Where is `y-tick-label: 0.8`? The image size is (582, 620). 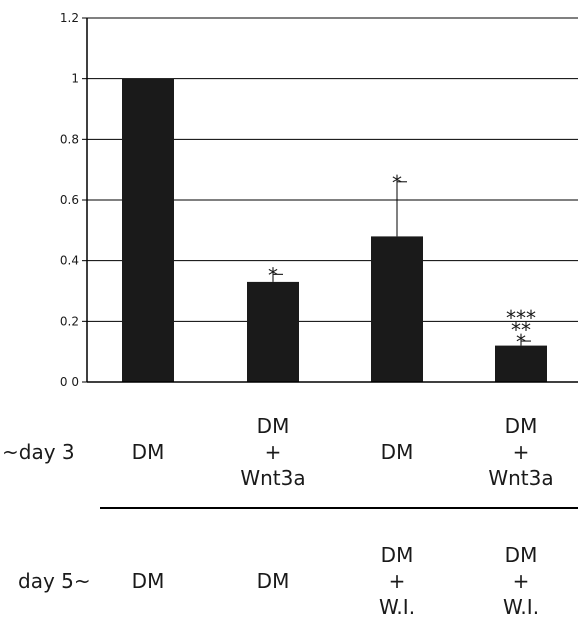 y-tick-label: 0.8 is located at coordinates (69, 139).